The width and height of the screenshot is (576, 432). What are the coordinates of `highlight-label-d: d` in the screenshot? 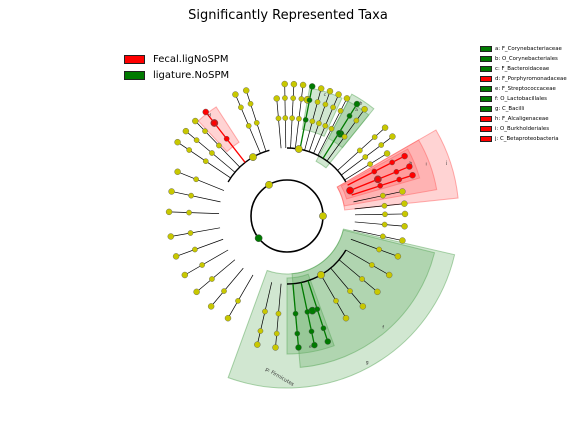 It's located at (209, 116).